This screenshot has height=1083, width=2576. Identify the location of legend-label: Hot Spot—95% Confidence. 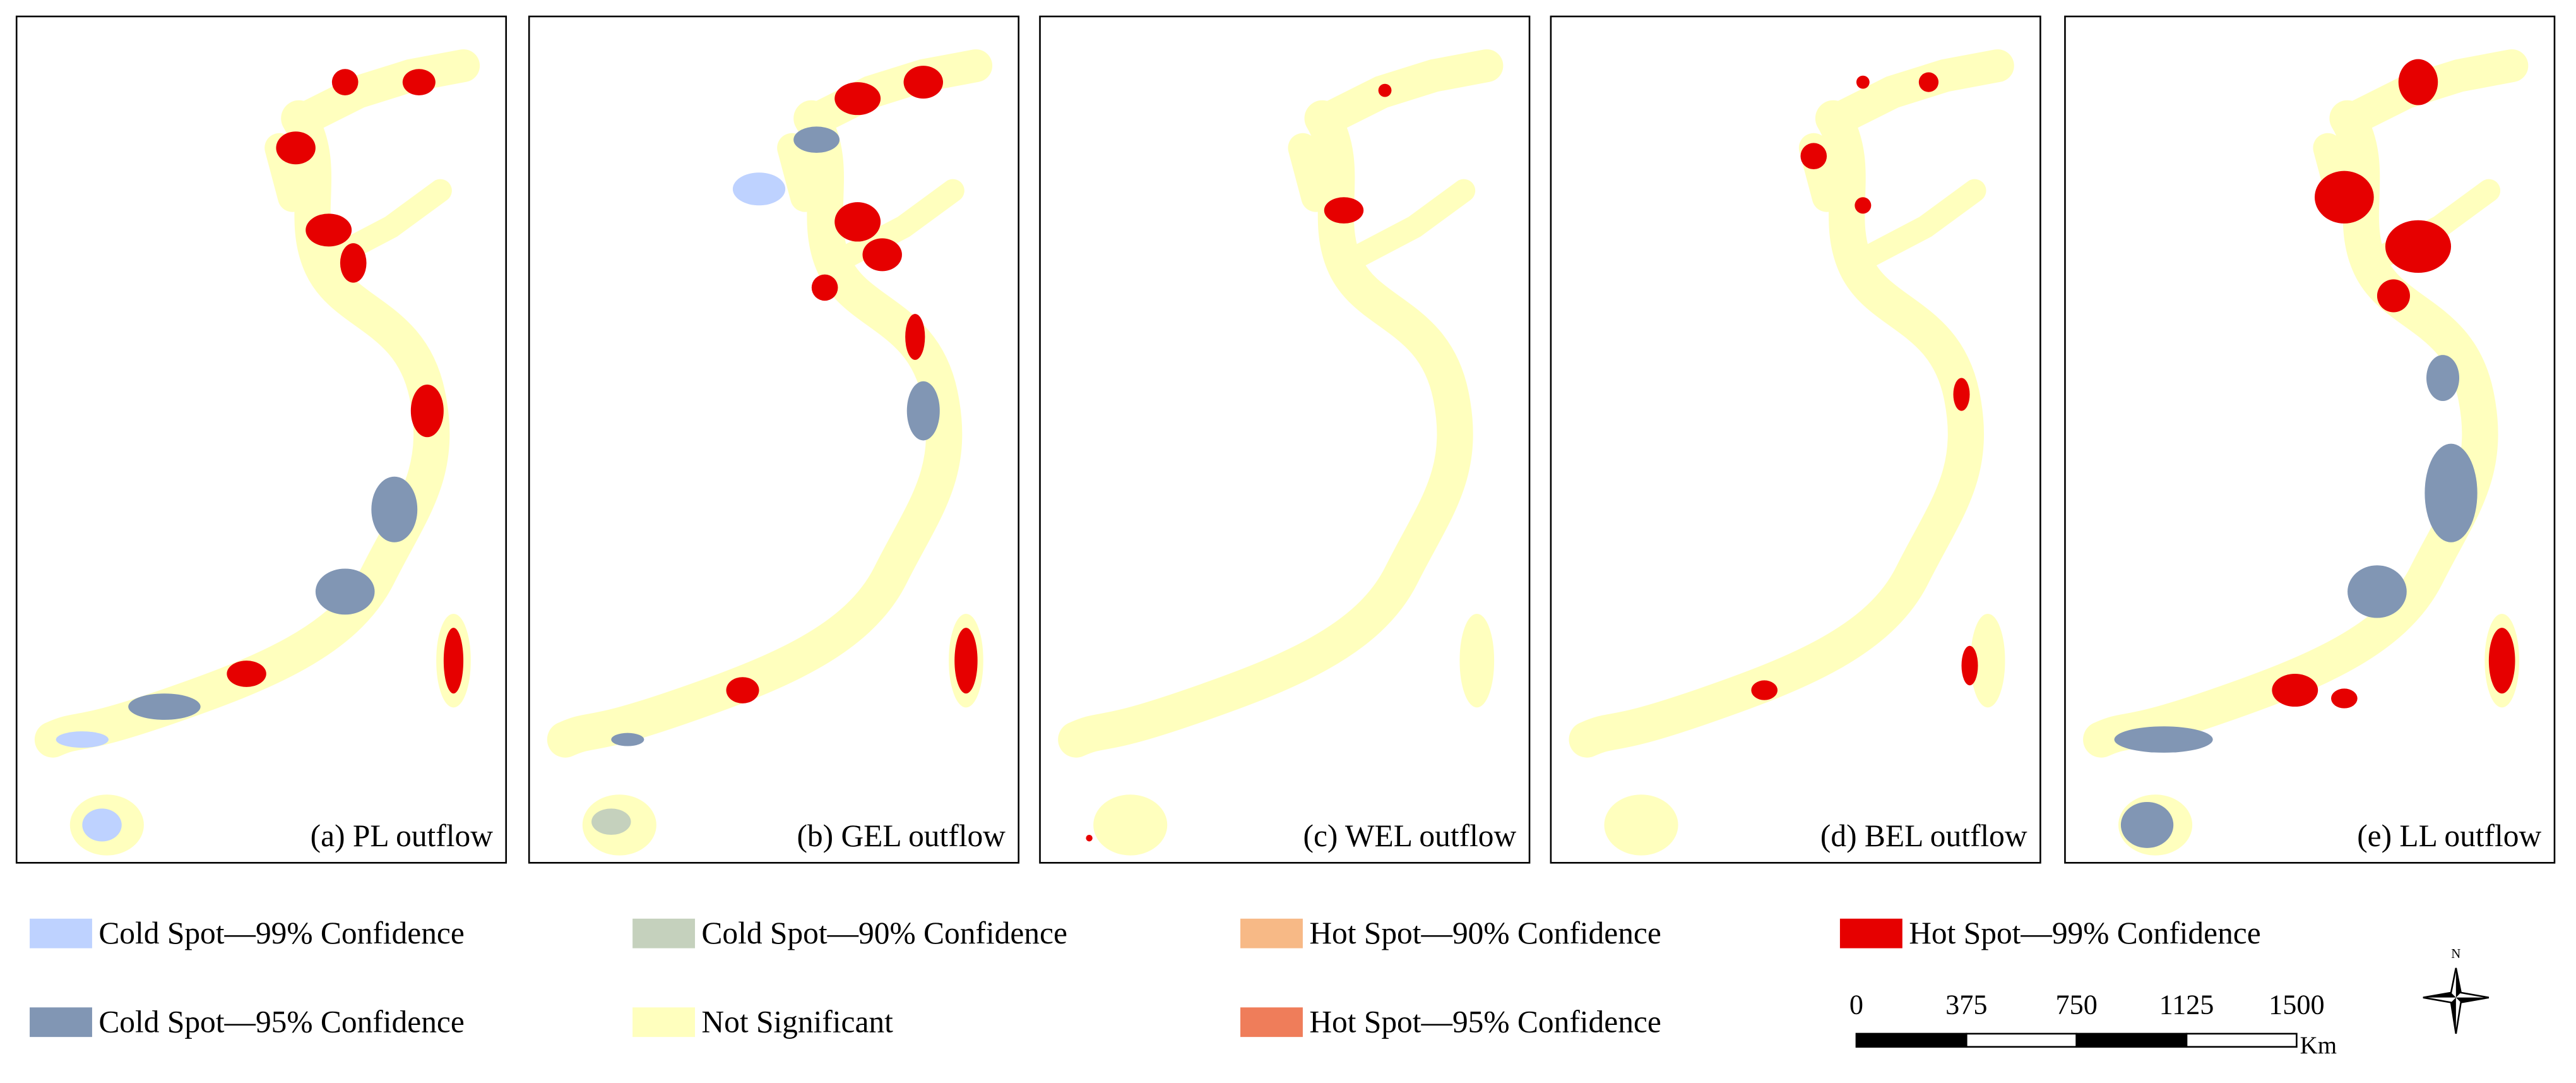
(1485, 1021).